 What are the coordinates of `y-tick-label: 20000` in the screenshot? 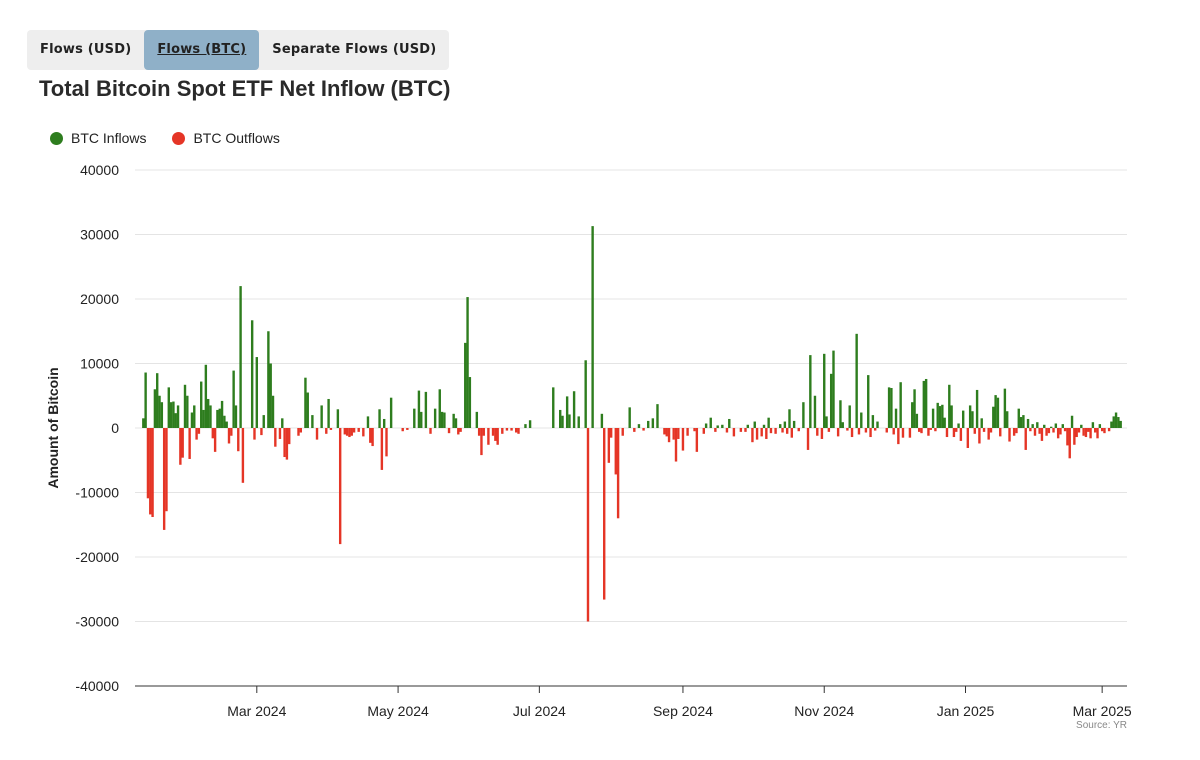 It's located at (99, 299).